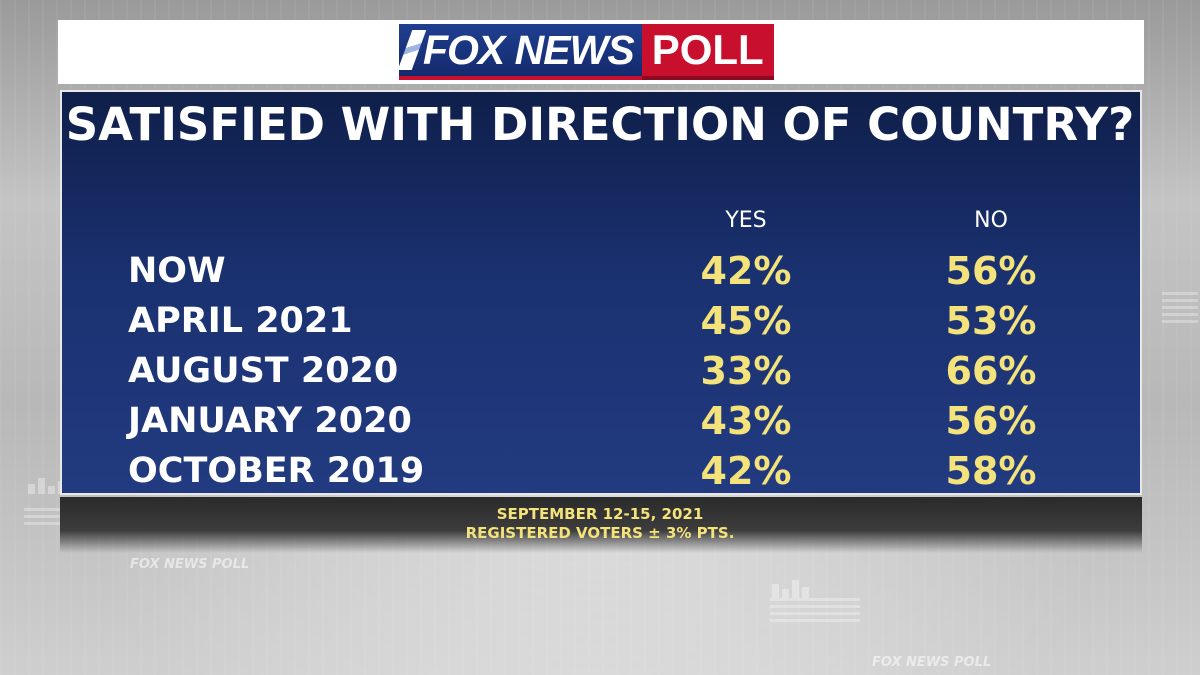 Image resolution: width=1200 pixels, height=675 pixels. I want to click on logo-searchlight-icon, so click(412, 50).